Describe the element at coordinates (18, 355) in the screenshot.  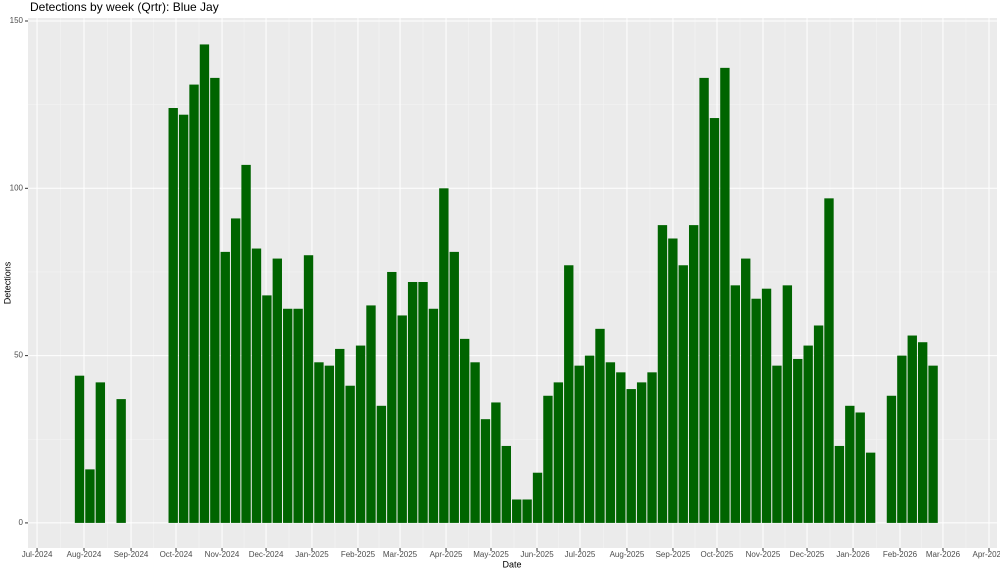
I see `y-tick-label: 50` at that location.